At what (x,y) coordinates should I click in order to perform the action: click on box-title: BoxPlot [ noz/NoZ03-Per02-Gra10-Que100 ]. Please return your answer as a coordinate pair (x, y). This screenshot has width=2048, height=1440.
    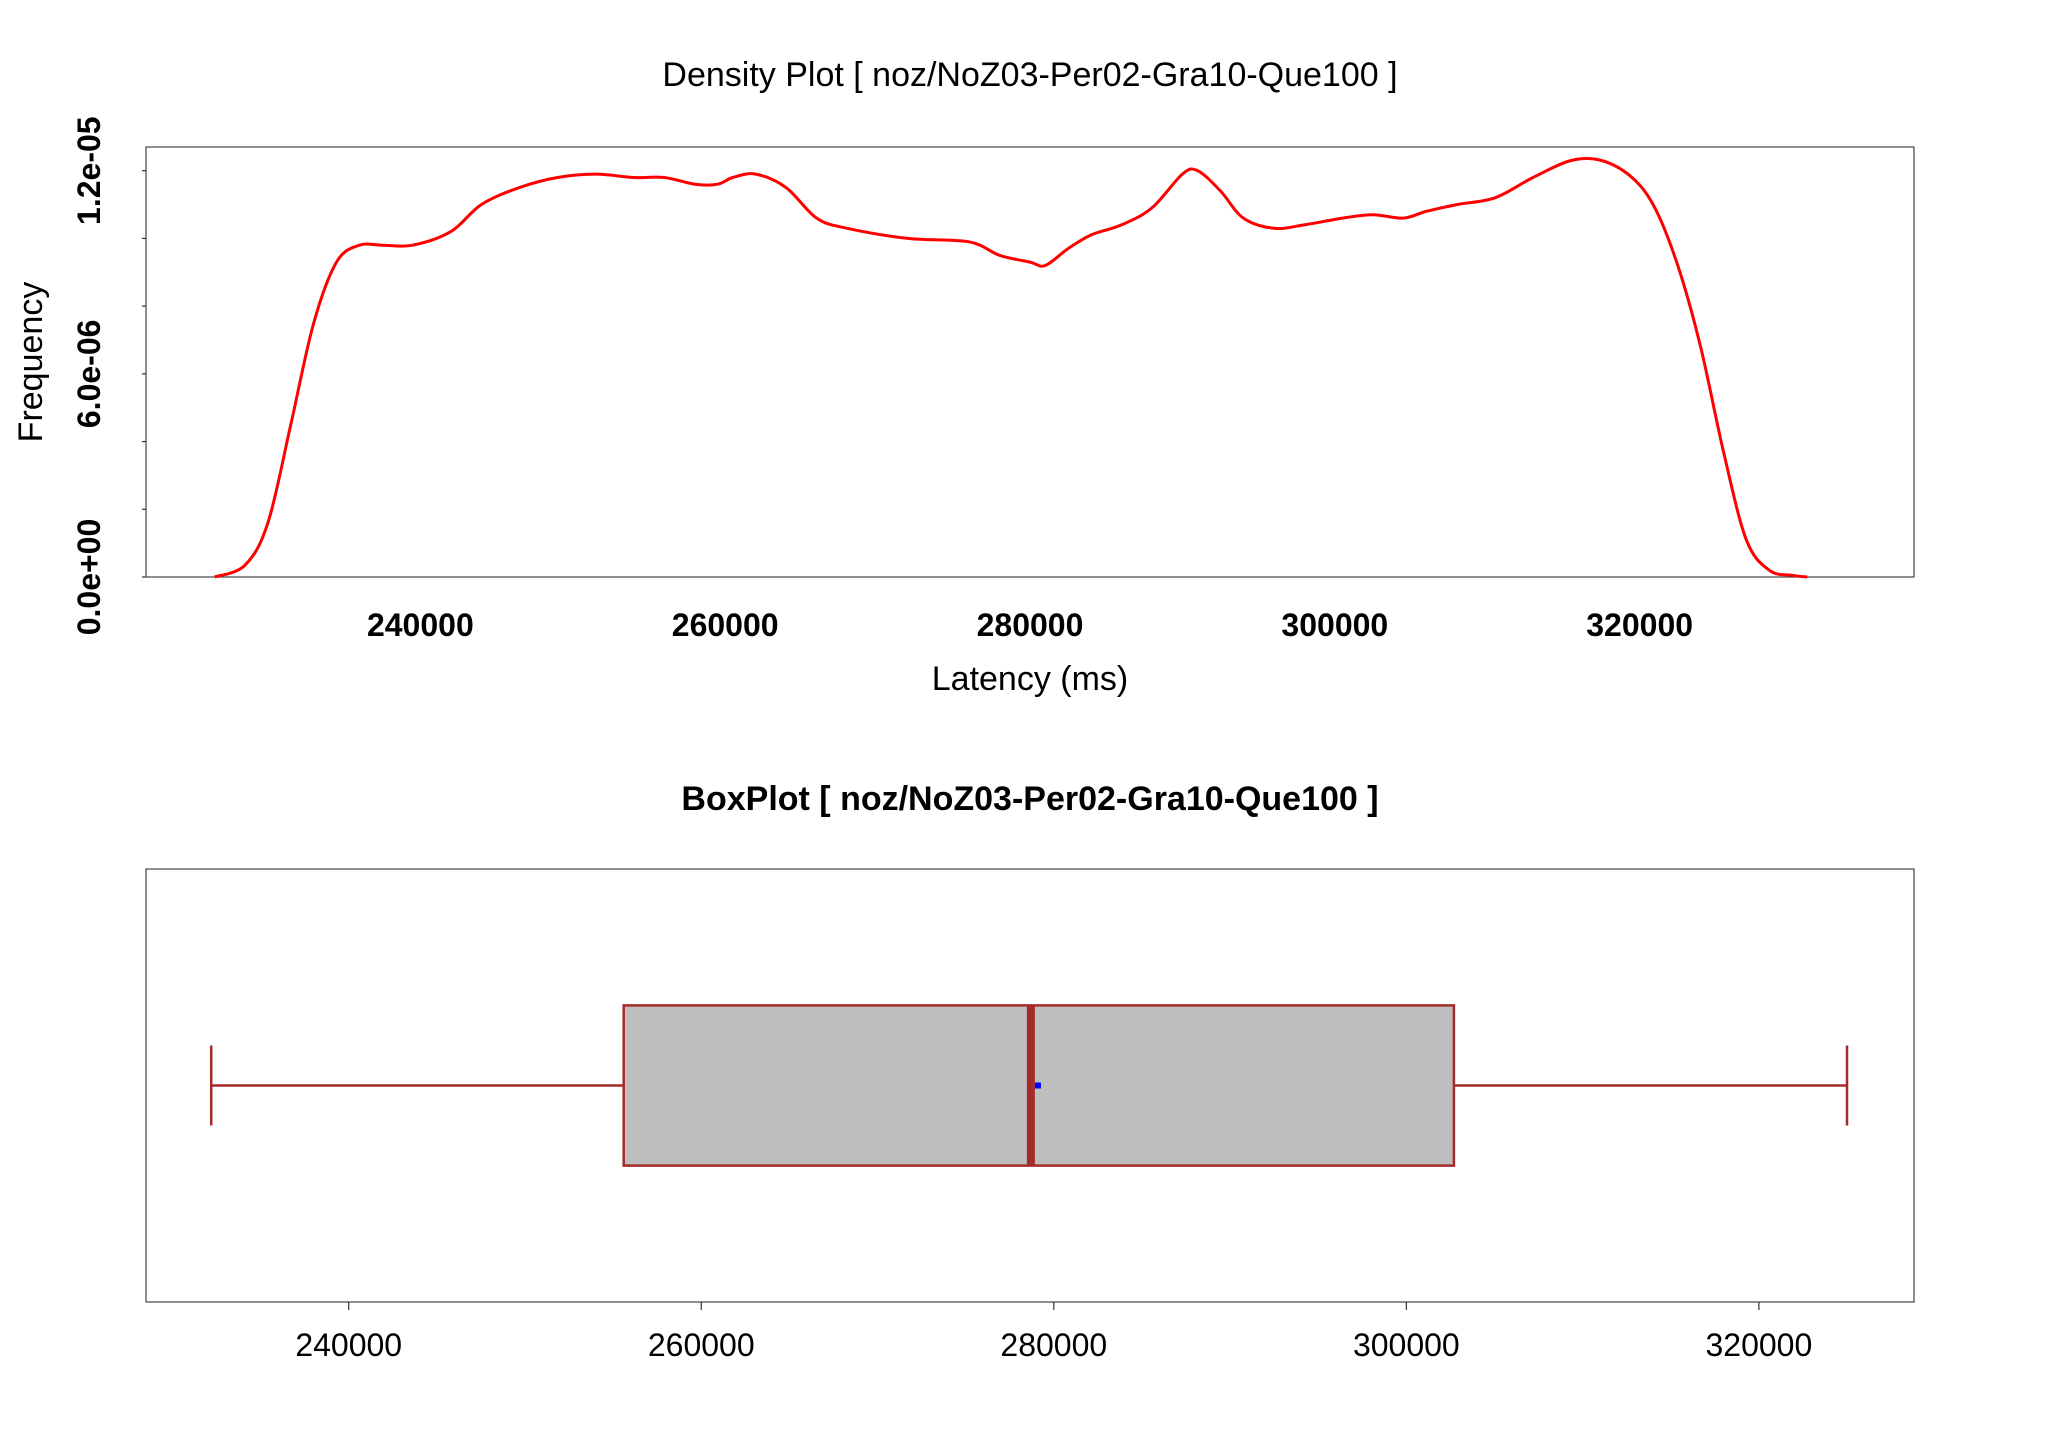
    Looking at the image, I should click on (1029, 799).